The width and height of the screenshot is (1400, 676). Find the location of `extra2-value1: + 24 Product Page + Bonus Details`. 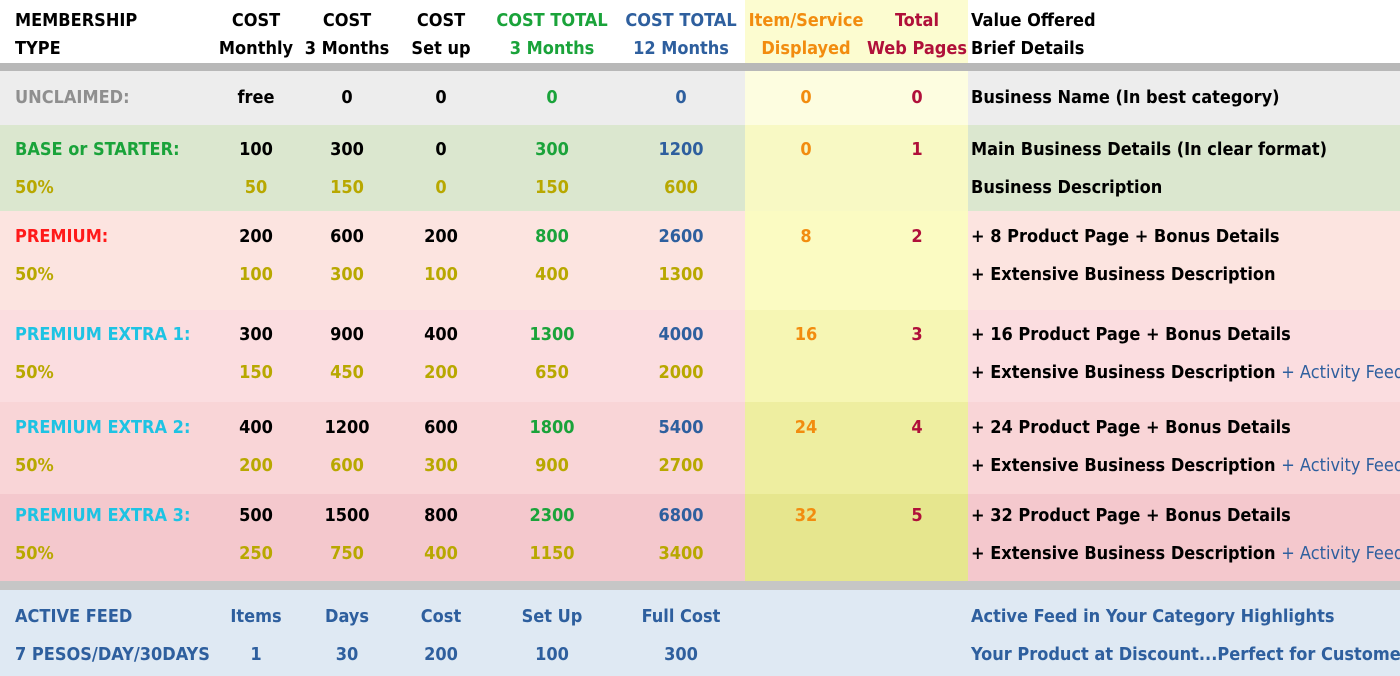

extra2-value1: + 24 Product Page + Bonus Details is located at coordinates (1131, 427).